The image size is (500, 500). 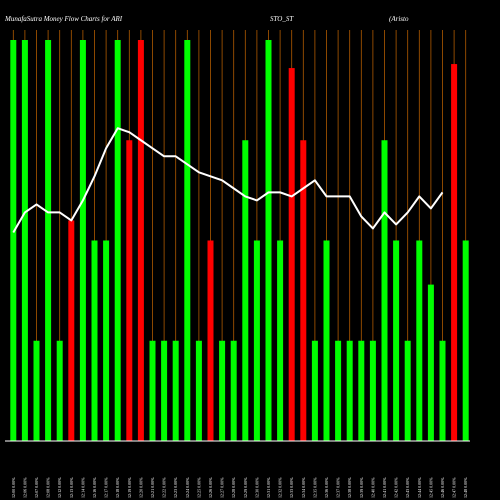 What do you see at coordinates (48, 487) in the screenshot?
I see `x-tick-label: 12:08 0.00%` at bounding box center [48, 487].